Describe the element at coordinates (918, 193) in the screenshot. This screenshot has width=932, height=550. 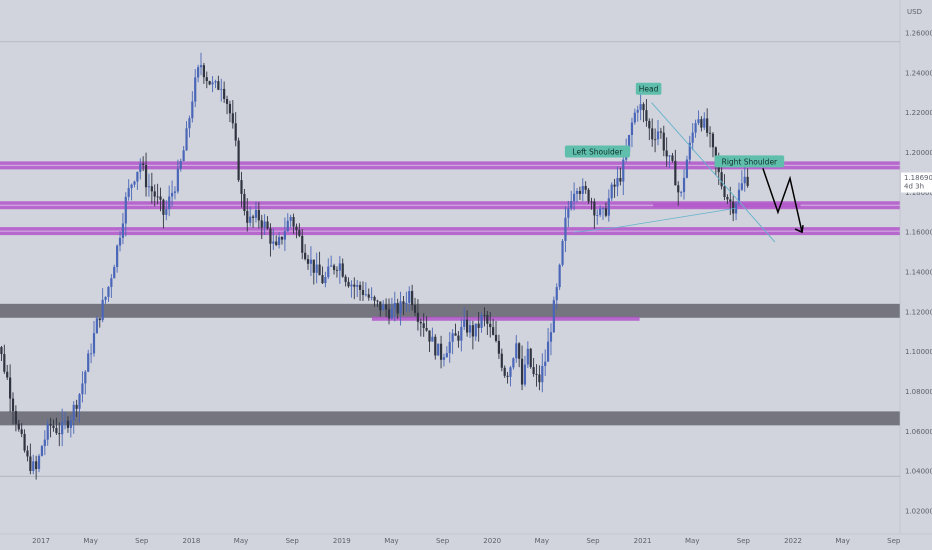
I see `y-tick-label: 1.18000` at that location.